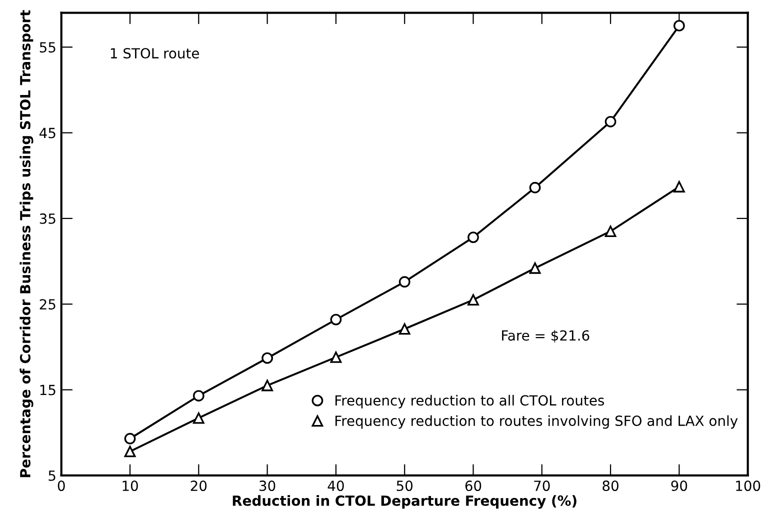 The image size is (767, 514). Describe the element at coordinates (610, 486) in the screenshot. I see `x-tick-label: 80` at that location.